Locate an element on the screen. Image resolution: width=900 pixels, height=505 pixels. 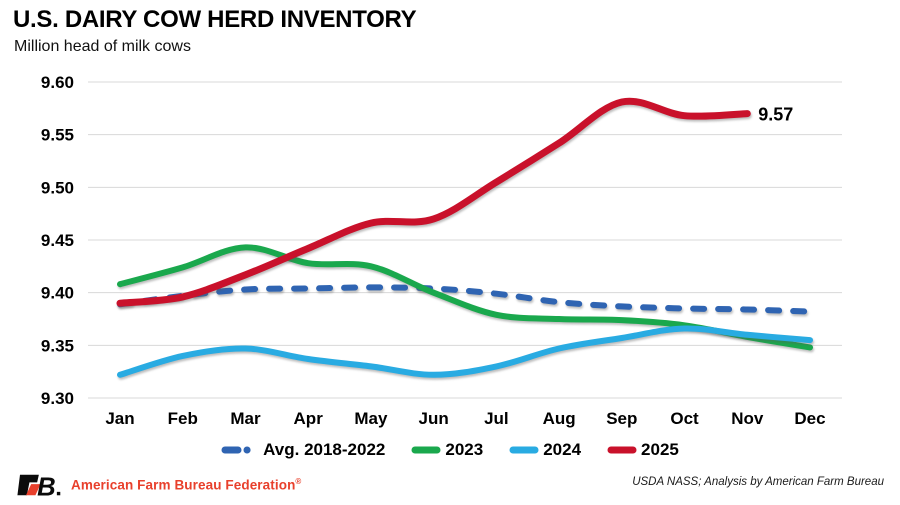
org-name: American Farm Bureau Federation® is located at coordinates (186, 485).